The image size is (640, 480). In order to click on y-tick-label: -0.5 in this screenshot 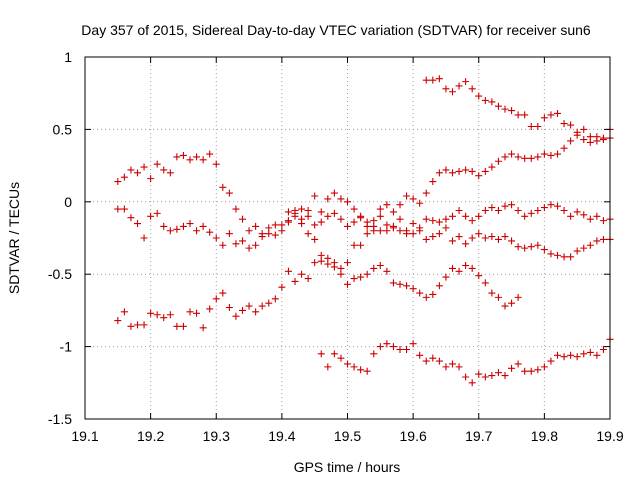, I will do `click(60, 274)`.